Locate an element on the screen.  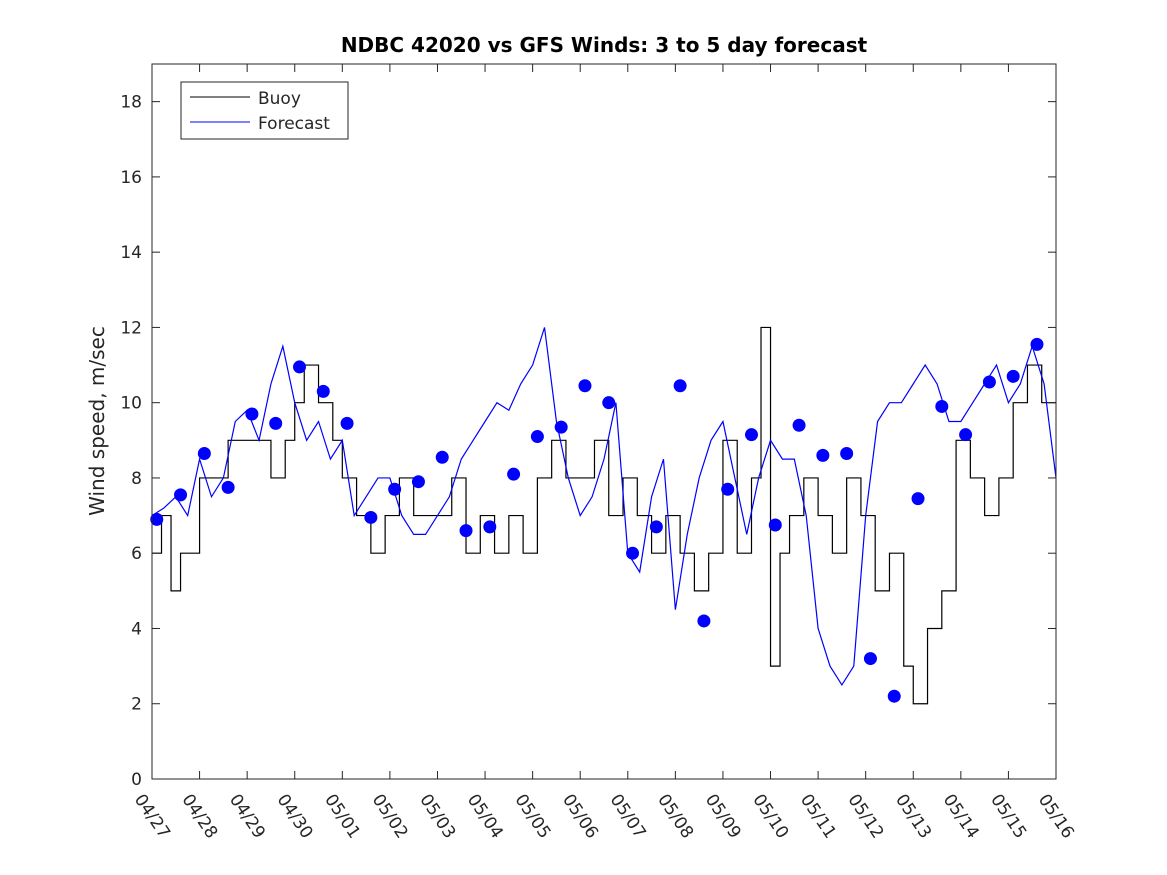
x-tick-label: 05/13 is located at coordinates (913, 817).